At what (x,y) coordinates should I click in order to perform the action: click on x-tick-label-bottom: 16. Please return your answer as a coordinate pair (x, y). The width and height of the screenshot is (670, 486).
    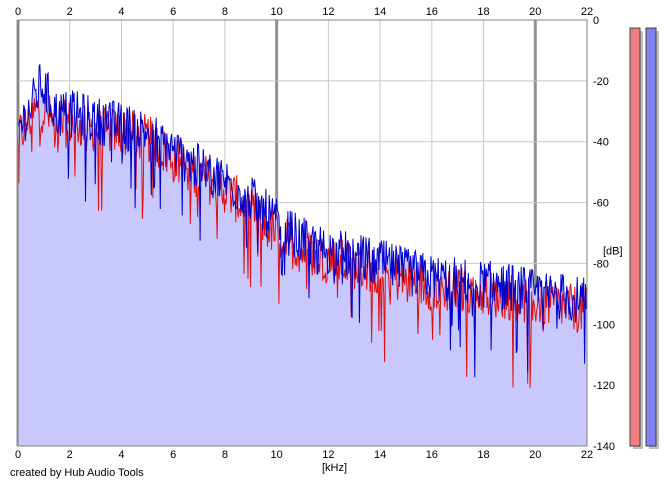
    Looking at the image, I should click on (432, 455).